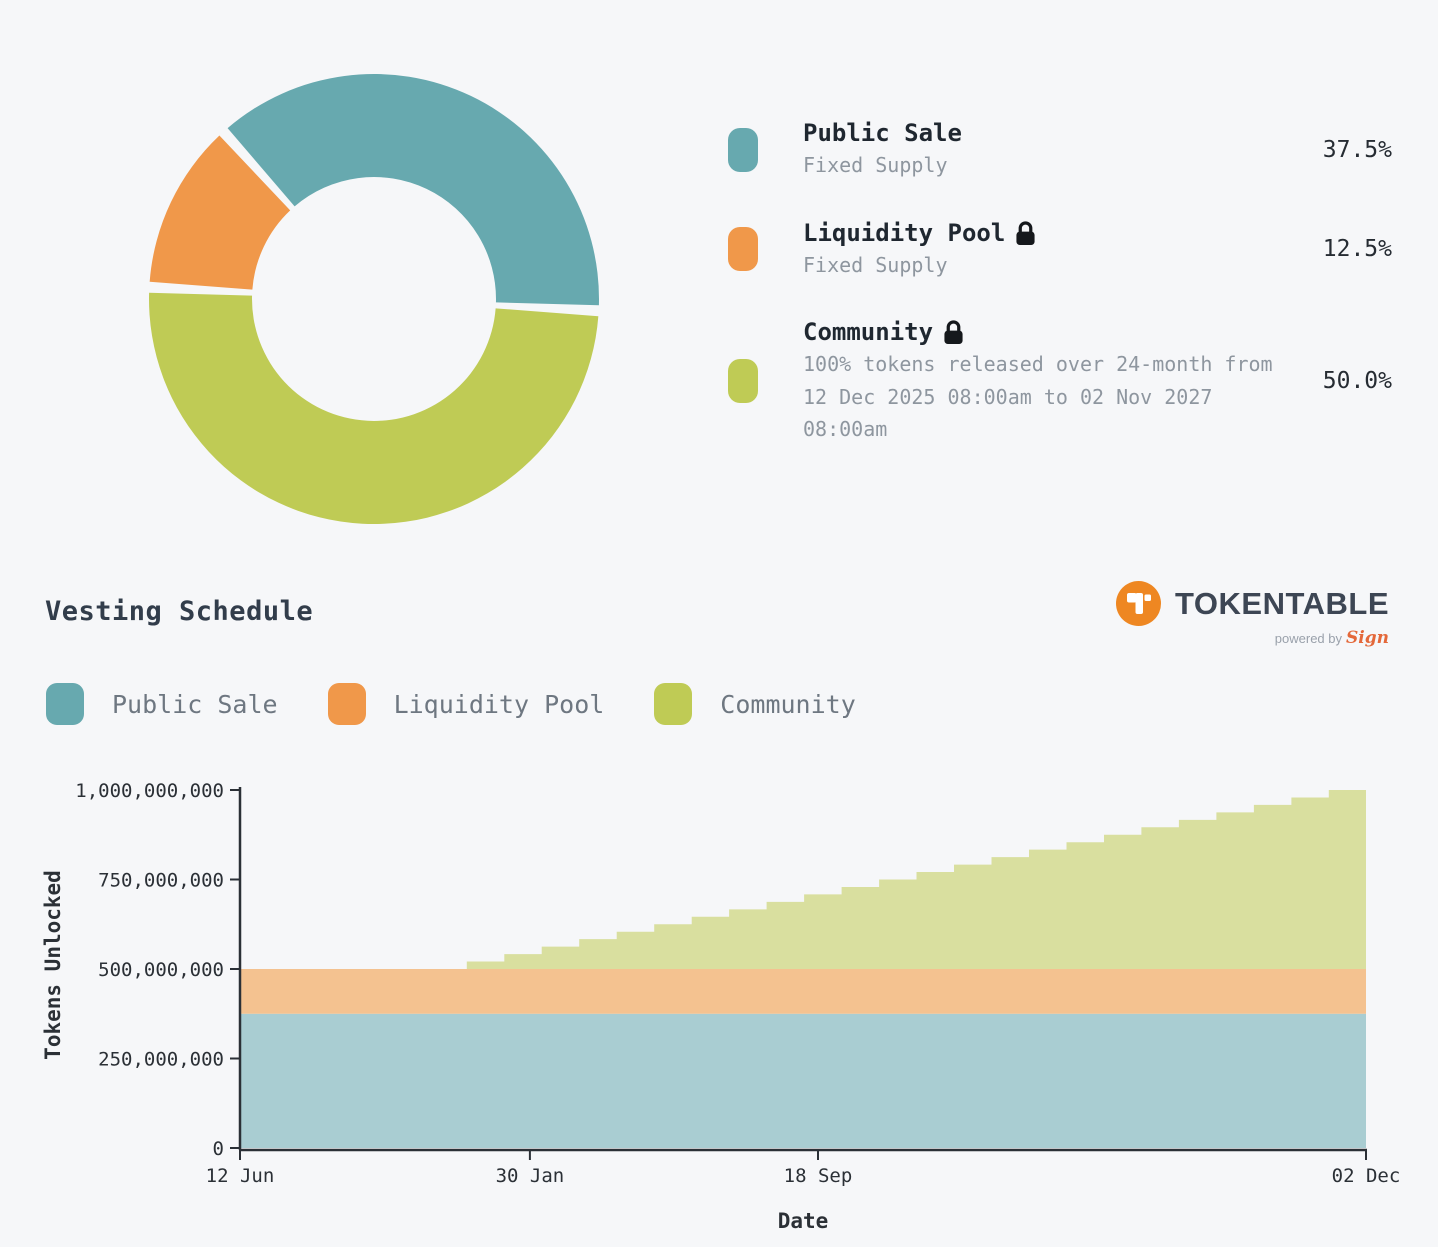 The height and width of the screenshot is (1247, 1438). I want to click on tokentable-logo: TOKENTABLE powered by Sign, so click(1252, 614).